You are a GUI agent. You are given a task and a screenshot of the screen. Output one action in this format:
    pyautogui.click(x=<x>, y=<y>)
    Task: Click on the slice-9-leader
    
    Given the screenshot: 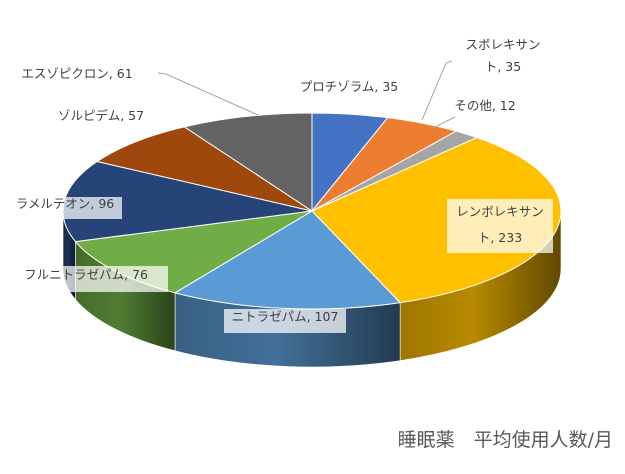 What is the action you would take?
    pyautogui.click(x=208, y=94)
    